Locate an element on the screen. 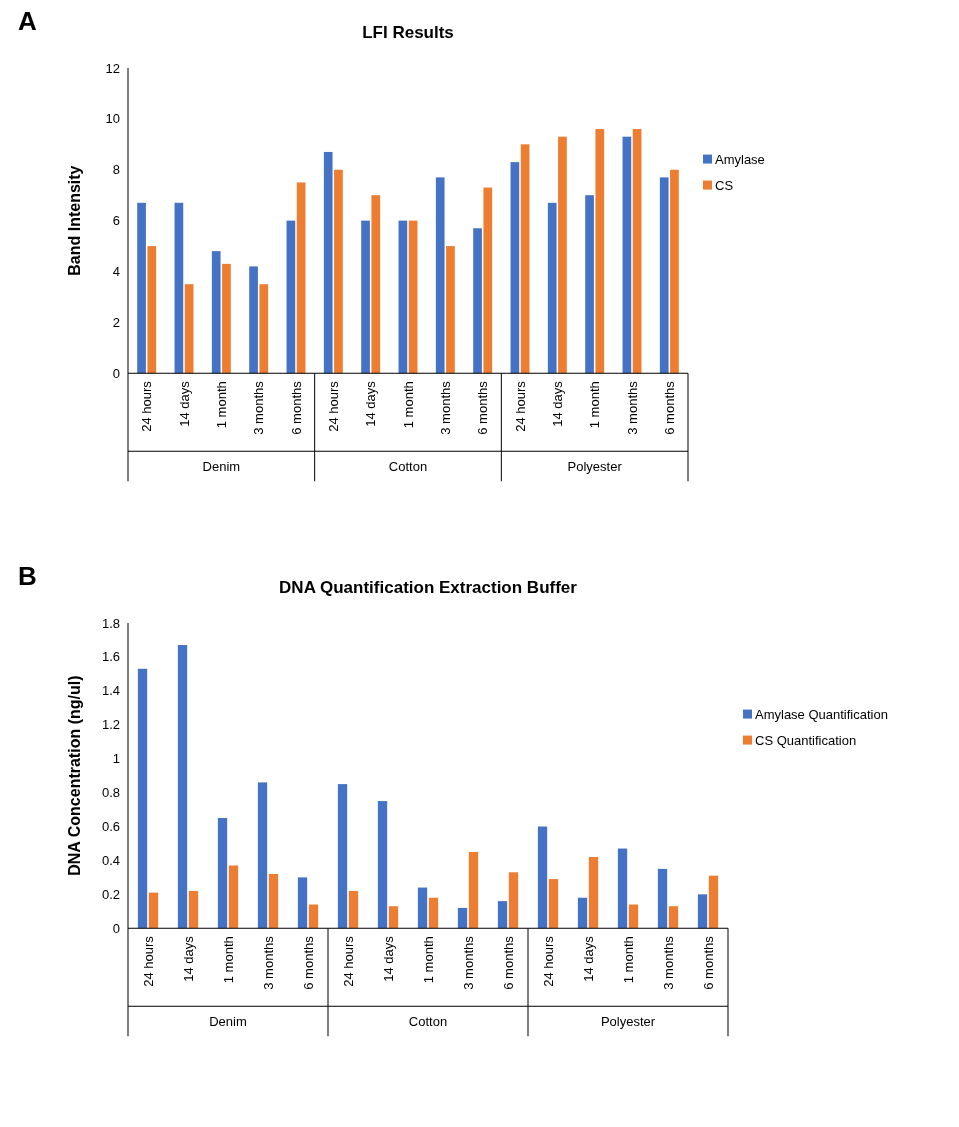 The image size is (959, 1127). y-tick-label: 12 is located at coordinates (112, 68).